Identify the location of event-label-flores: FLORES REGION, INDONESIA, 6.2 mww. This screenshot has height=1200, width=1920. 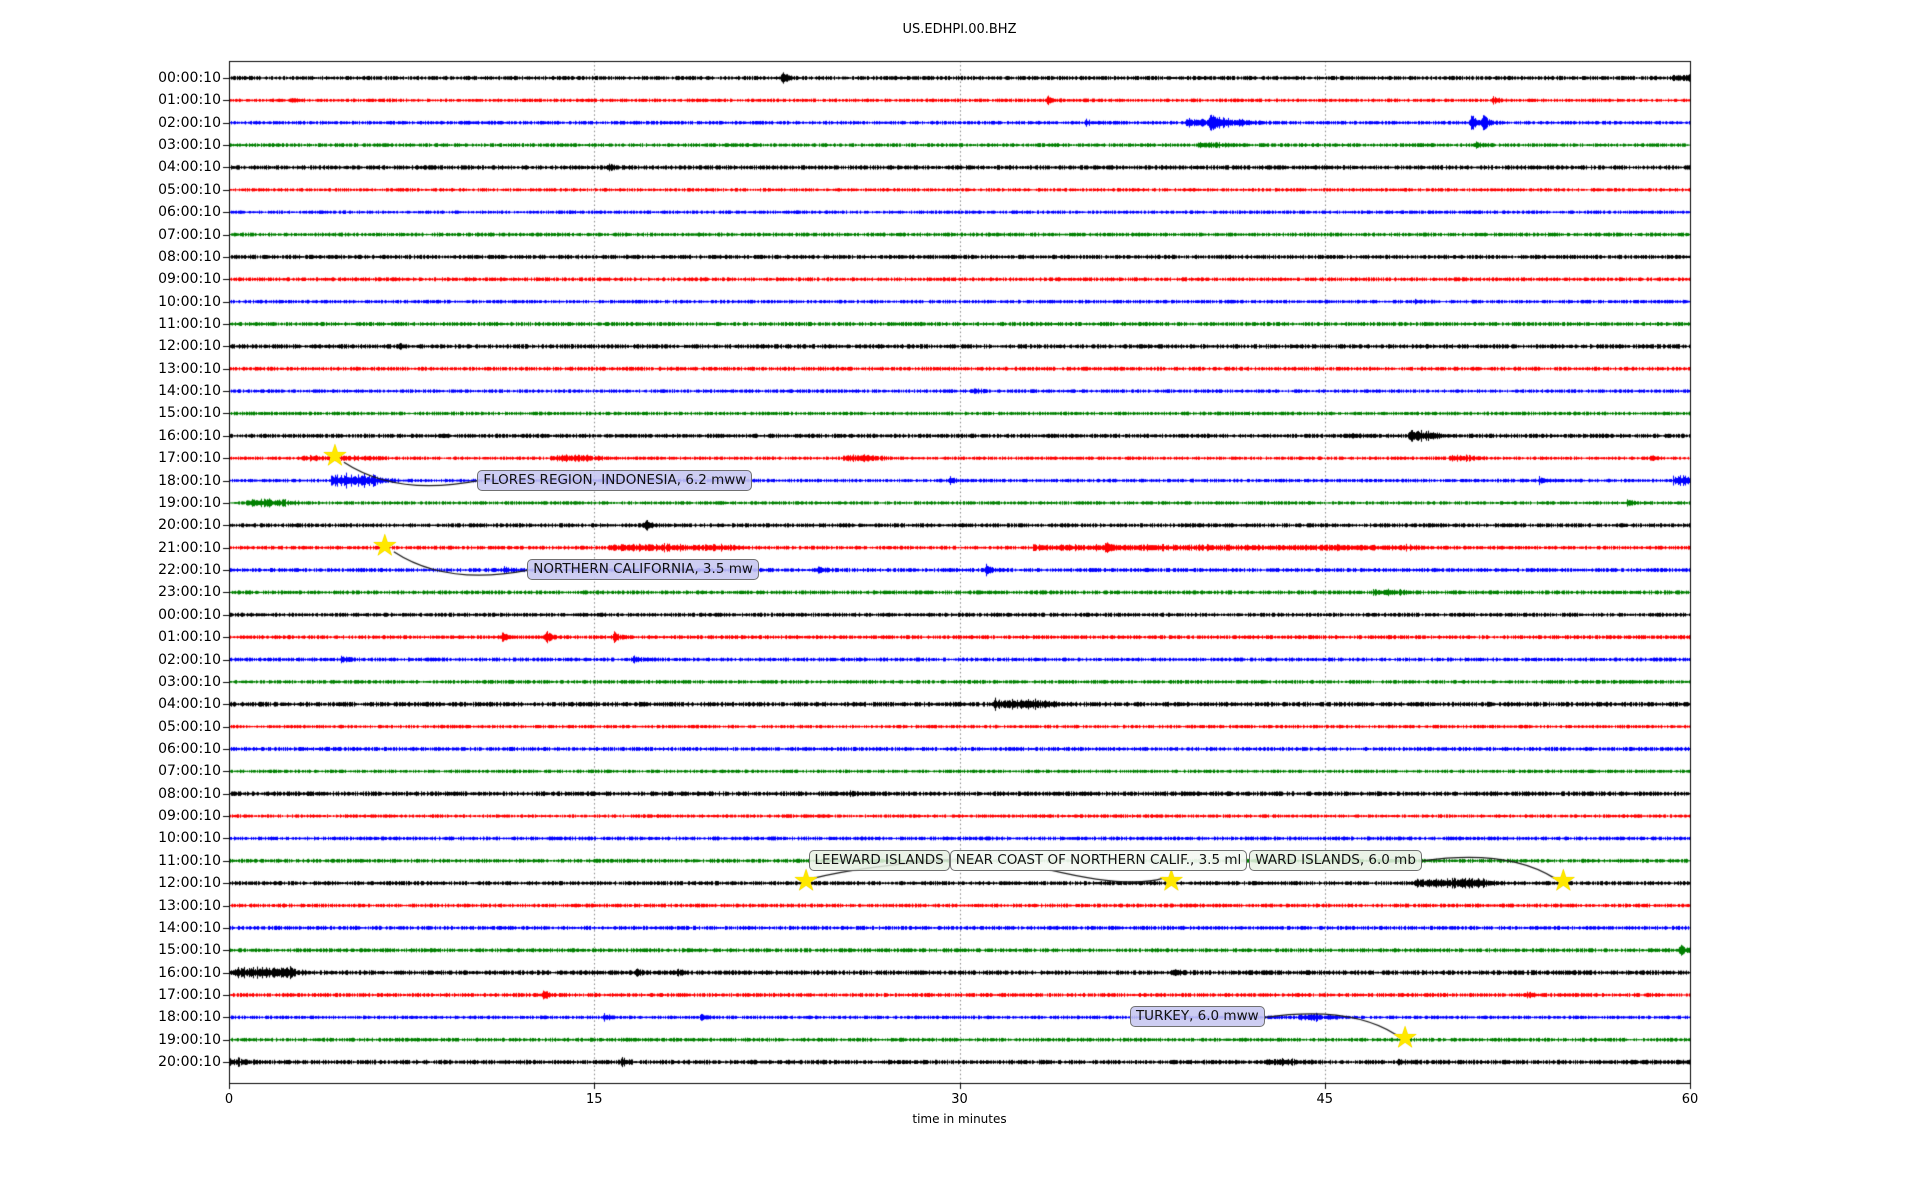
(615, 480).